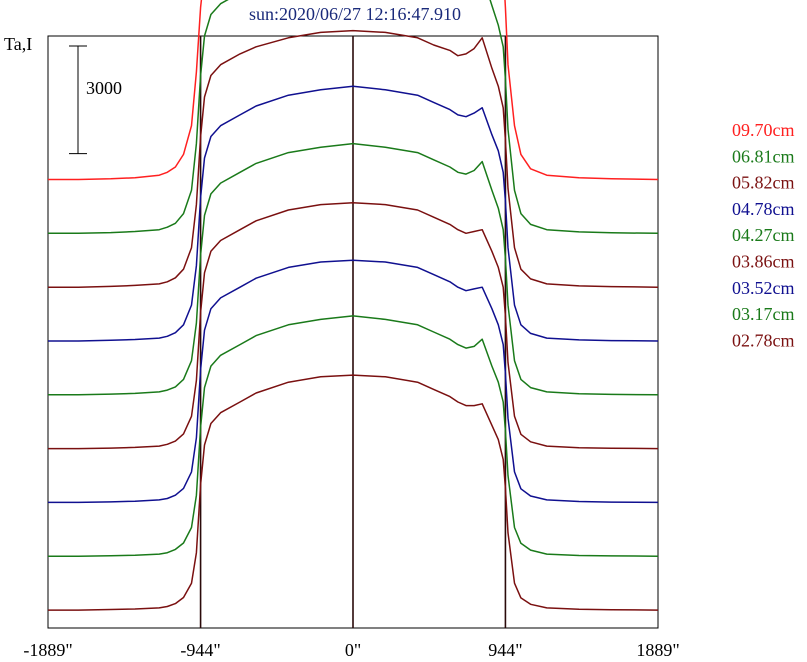  Describe the element at coordinates (200, 650) in the screenshot. I see `x-tick-label-1: -944"` at that location.